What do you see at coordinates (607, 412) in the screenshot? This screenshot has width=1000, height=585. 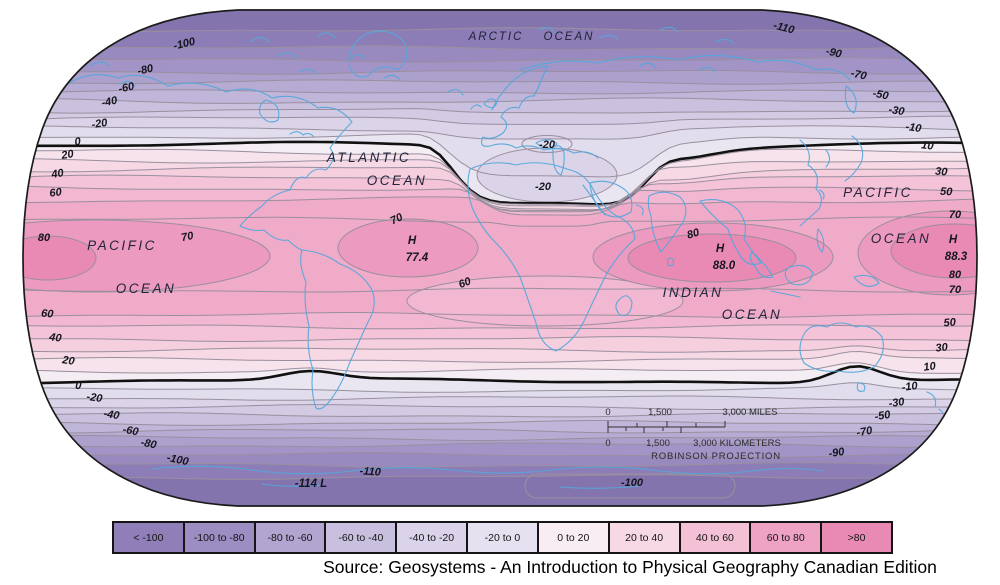 I see `scale-miles-zero: 0` at bounding box center [607, 412].